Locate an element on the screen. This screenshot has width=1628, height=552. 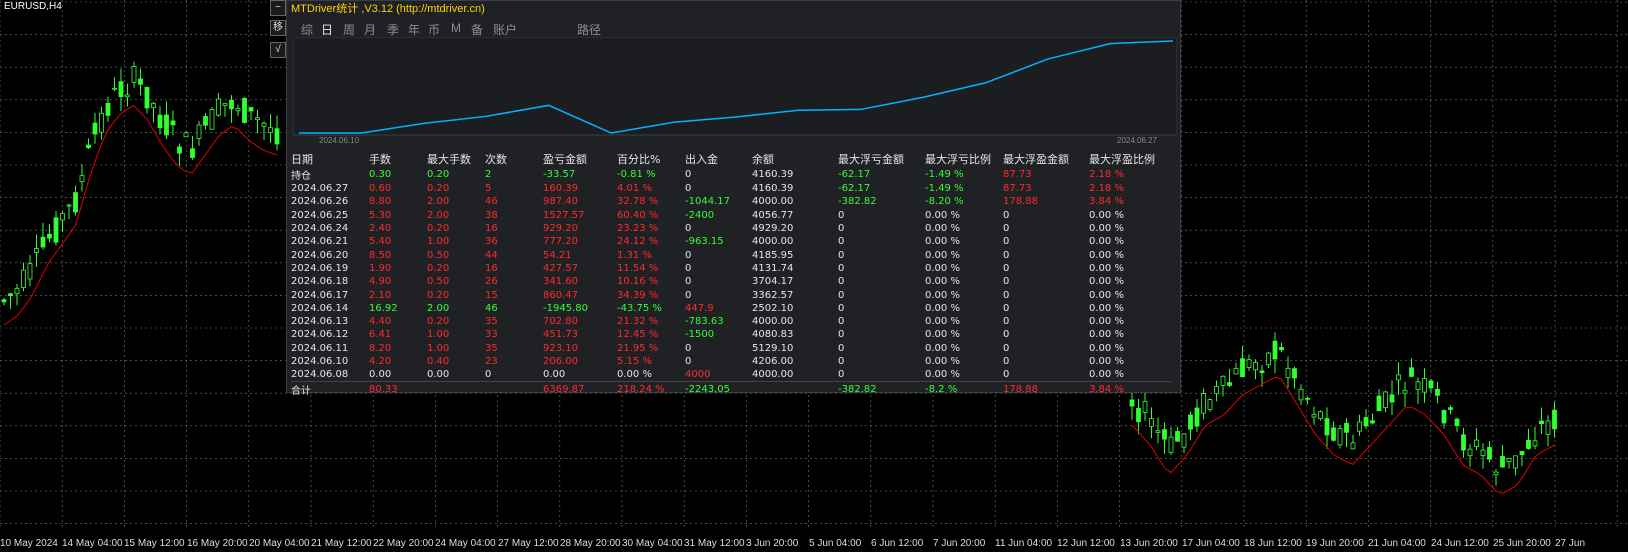
tab-1: 日 is located at coordinates (327, 30).